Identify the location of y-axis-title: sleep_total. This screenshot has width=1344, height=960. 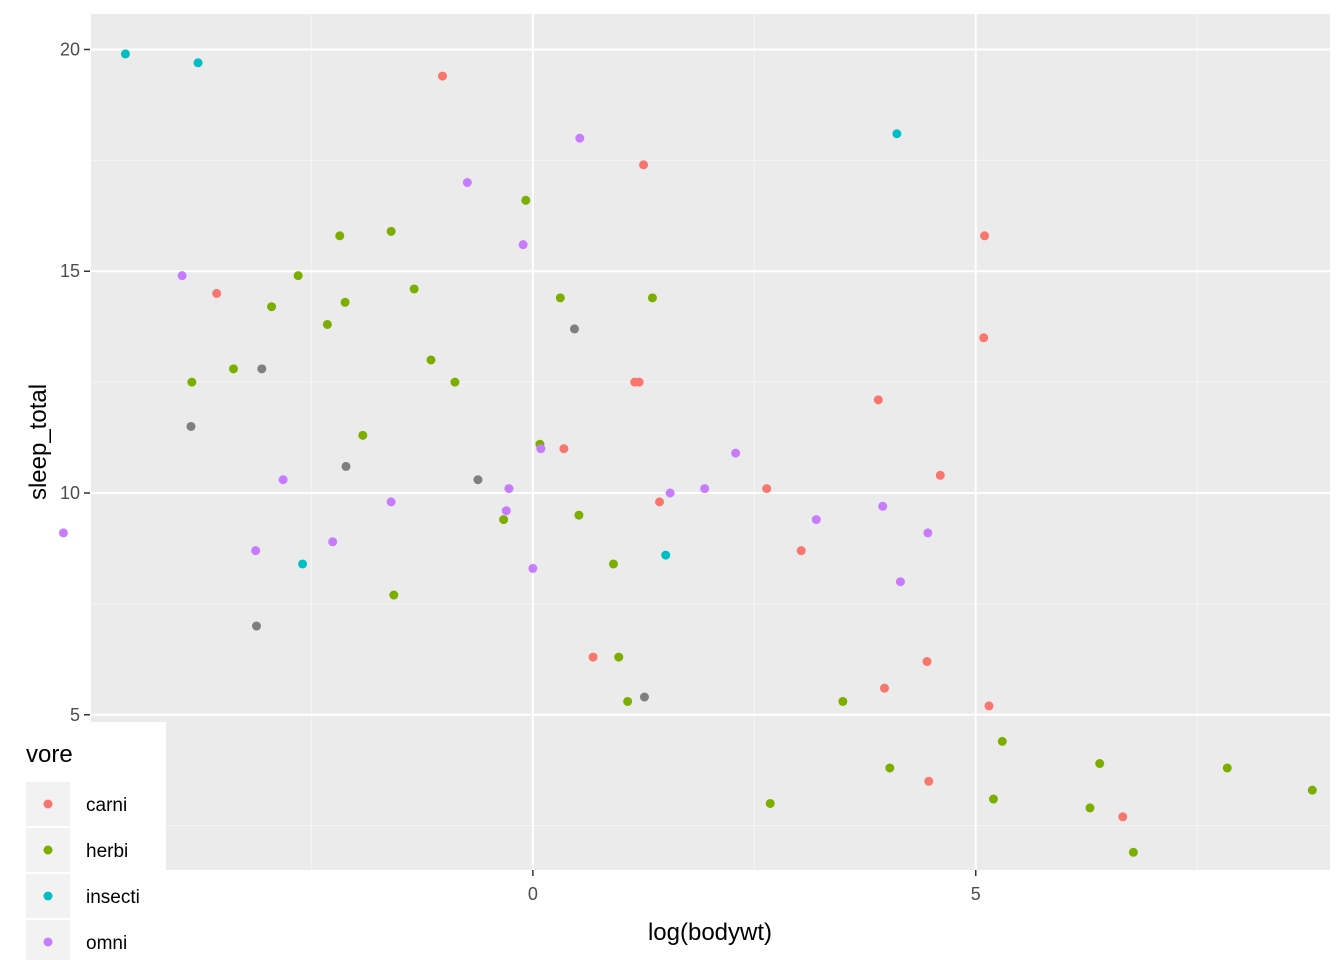
(38, 442).